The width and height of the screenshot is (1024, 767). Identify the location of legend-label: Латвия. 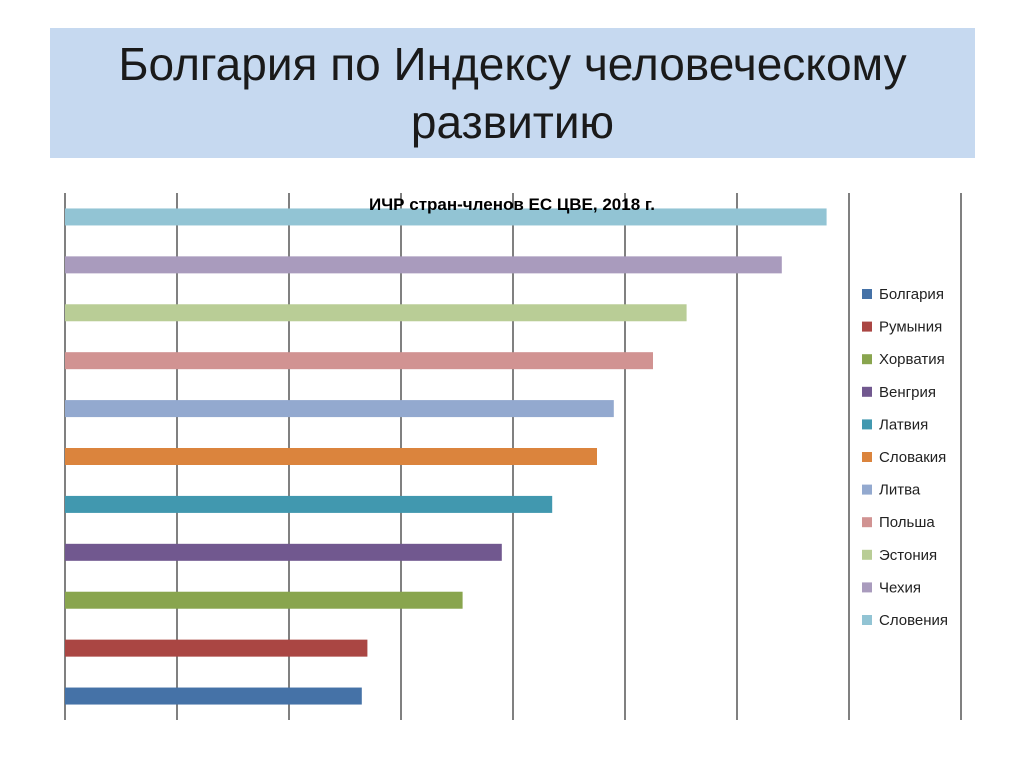
(903, 424).